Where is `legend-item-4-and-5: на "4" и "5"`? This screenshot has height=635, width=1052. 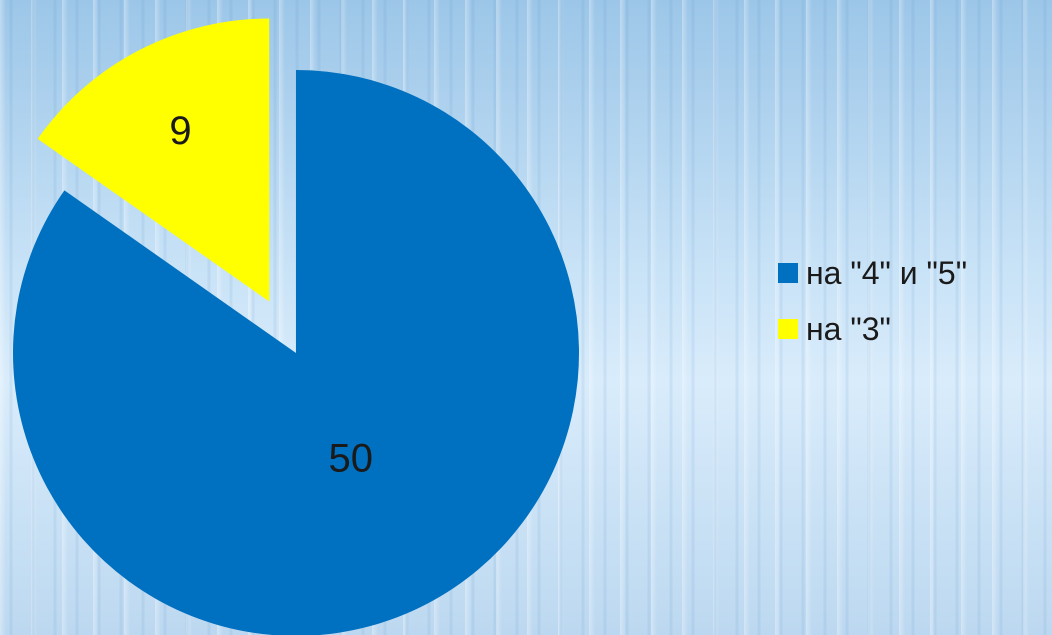 legend-item-4-and-5: на "4" и "5" is located at coordinates (915, 273).